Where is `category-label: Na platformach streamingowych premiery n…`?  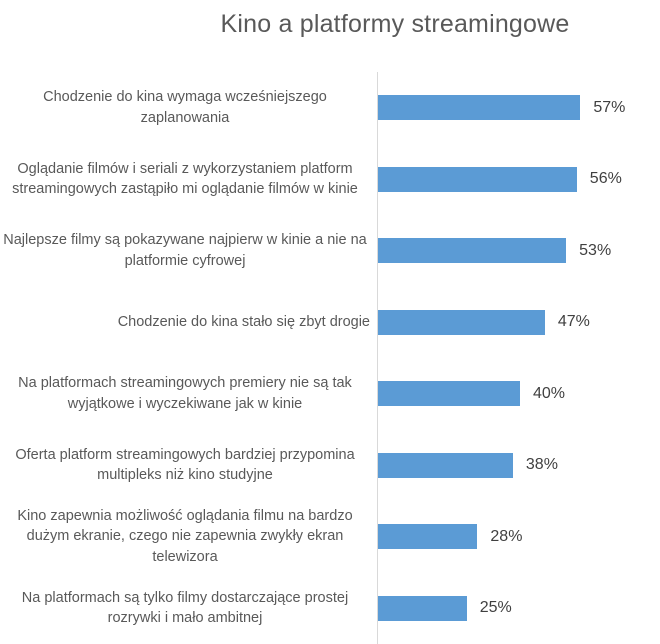
category-label: Na platformach streamingowych premiery n… is located at coordinates (185, 393).